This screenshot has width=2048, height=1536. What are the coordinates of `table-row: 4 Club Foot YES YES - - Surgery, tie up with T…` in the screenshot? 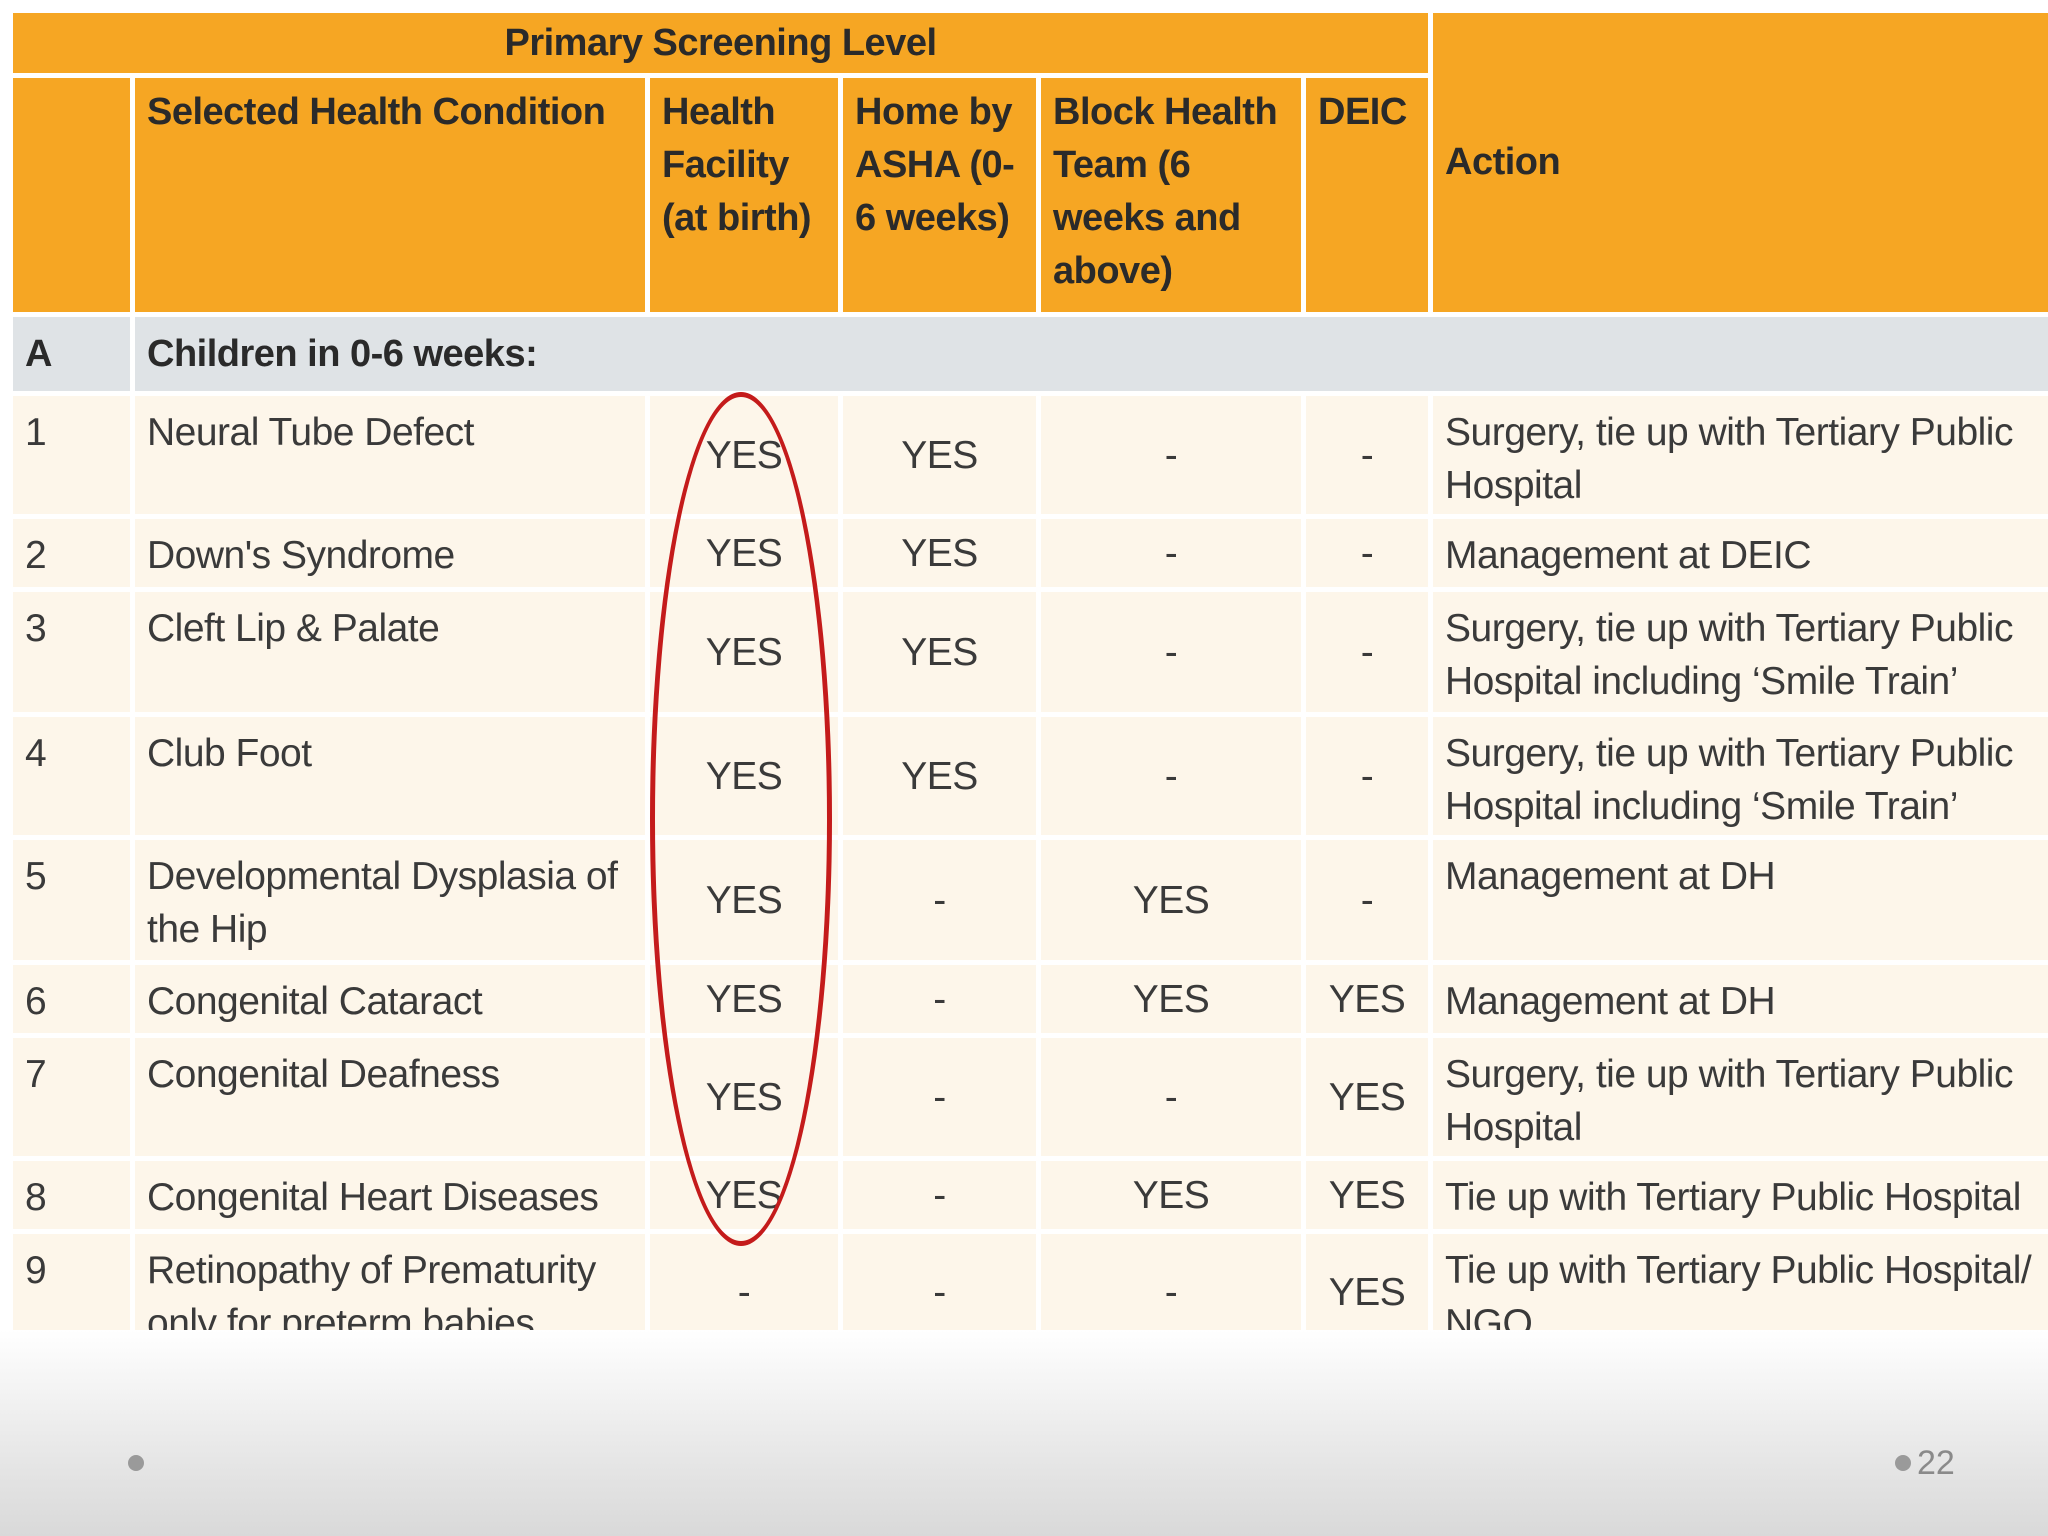 It's located at (1030, 776).